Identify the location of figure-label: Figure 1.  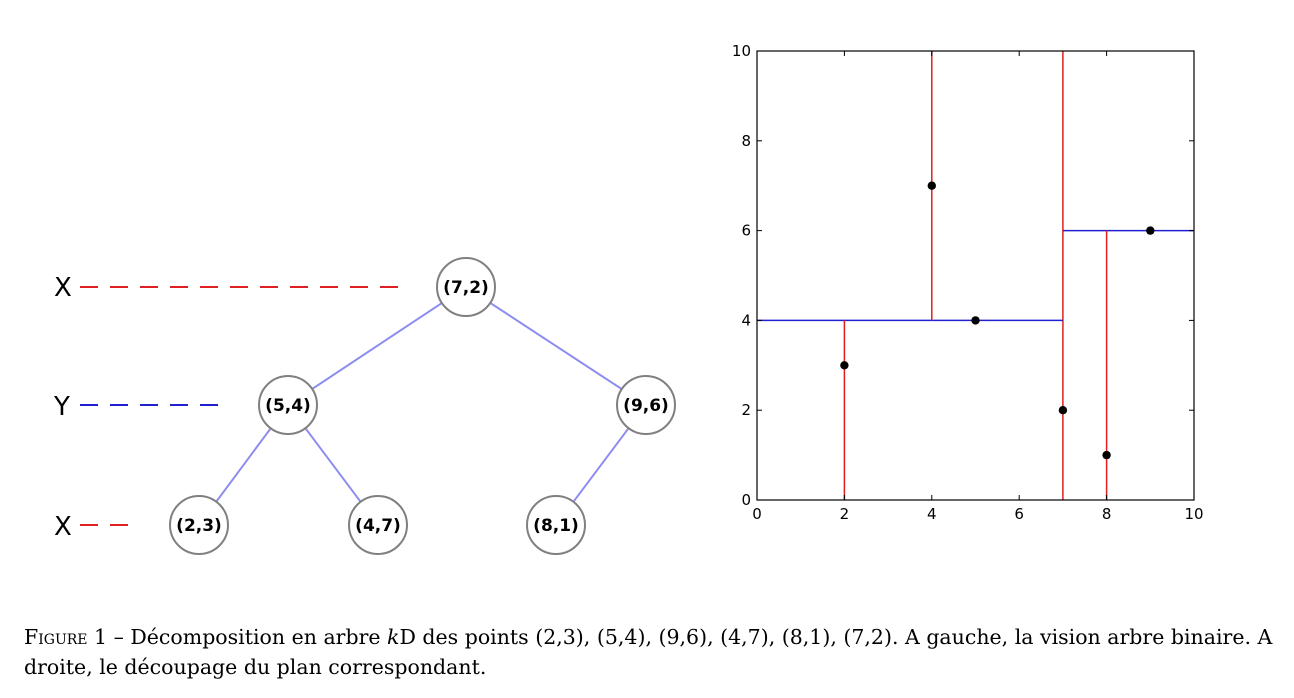
(66, 637).